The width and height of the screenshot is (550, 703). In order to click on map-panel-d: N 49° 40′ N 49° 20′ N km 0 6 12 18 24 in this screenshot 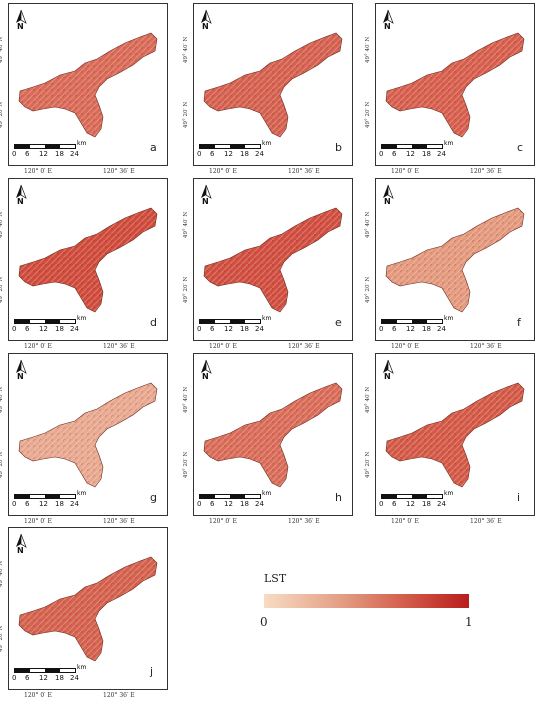, I will do `click(85, 264)`.